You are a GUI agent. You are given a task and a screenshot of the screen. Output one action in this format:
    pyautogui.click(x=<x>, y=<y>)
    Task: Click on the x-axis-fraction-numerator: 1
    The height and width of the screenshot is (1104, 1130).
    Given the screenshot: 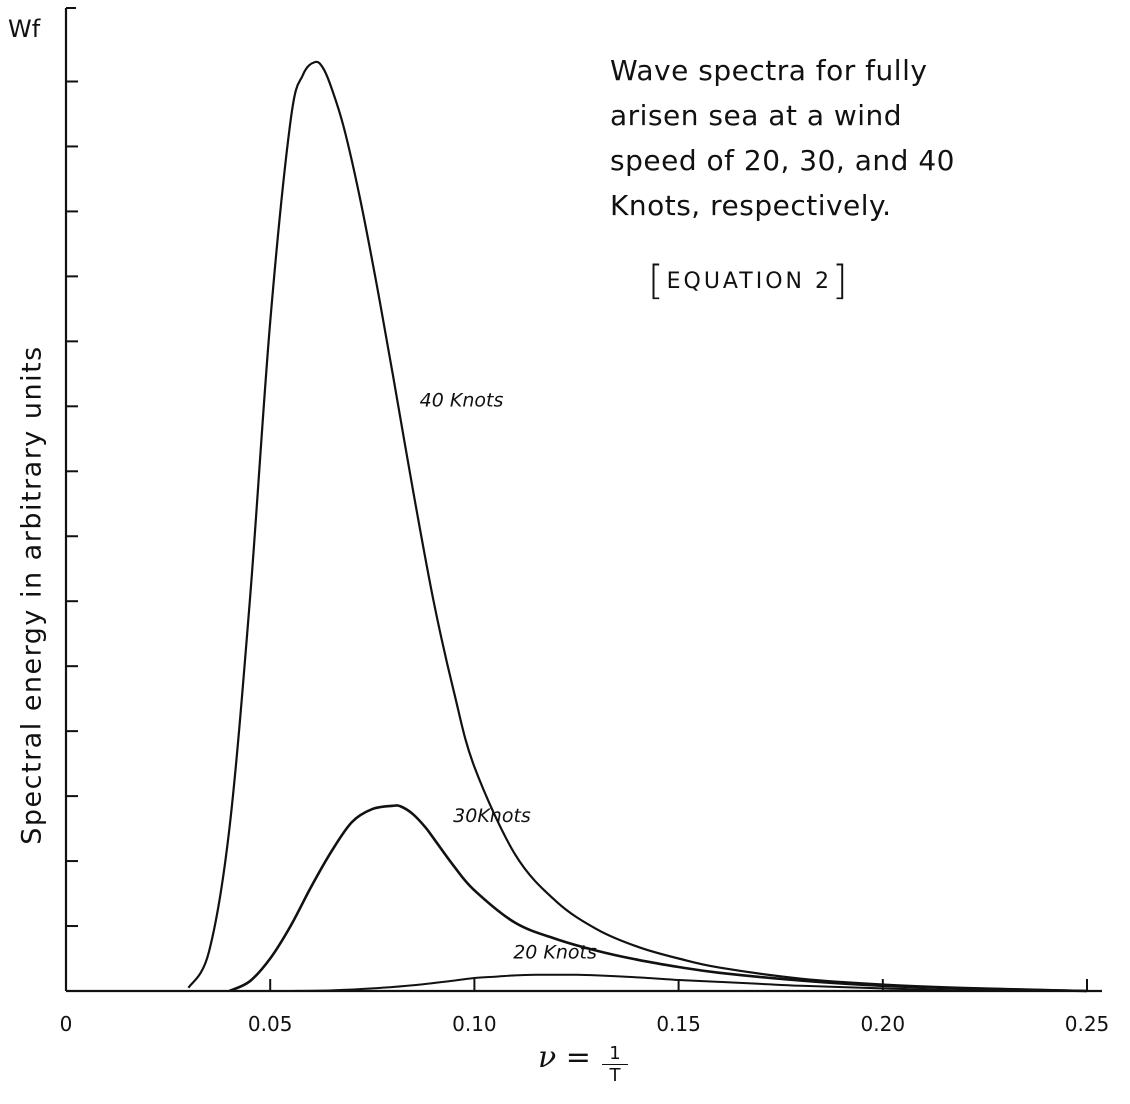 What is the action you would take?
    pyautogui.click(x=615, y=1054)
    